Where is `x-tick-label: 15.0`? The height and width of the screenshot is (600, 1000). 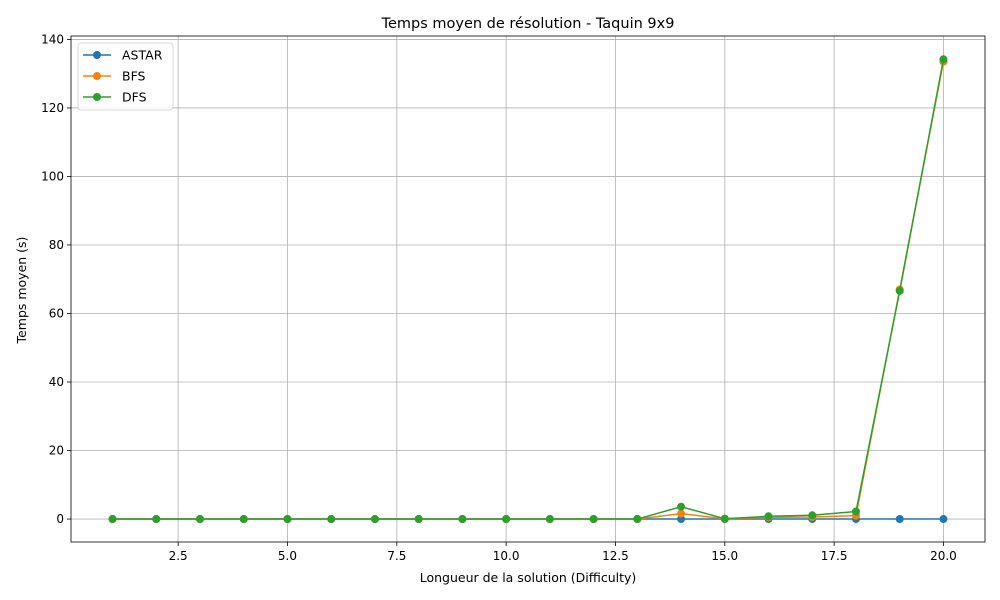
x-tick-label: 15.0 is located at coordinates (724, 556).